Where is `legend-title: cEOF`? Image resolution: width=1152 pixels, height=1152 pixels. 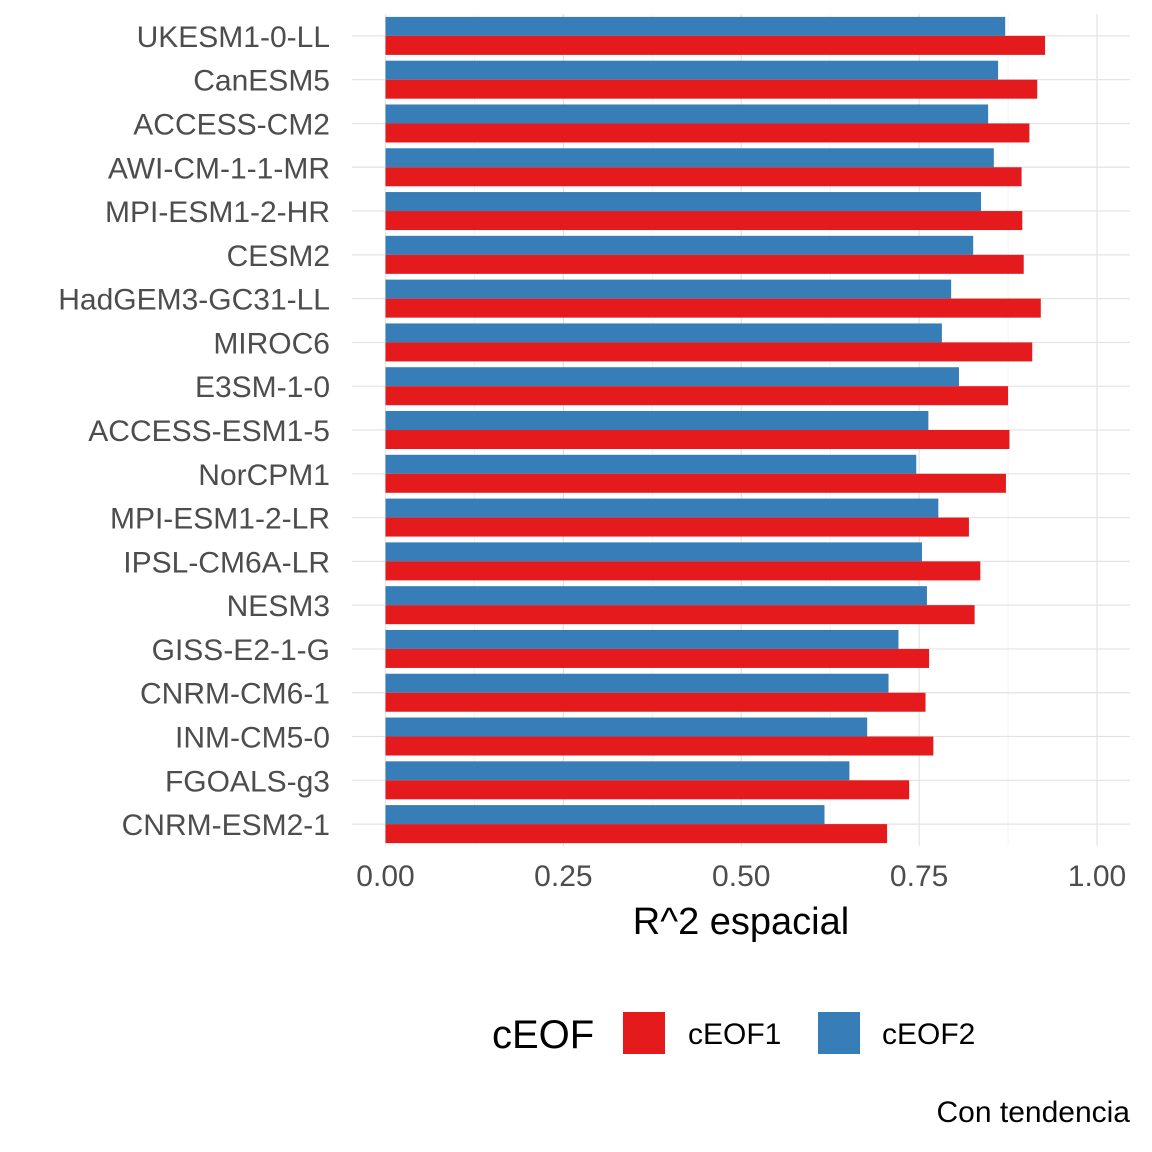
legend-title: cEOF is located at coordinates (543, 1035).